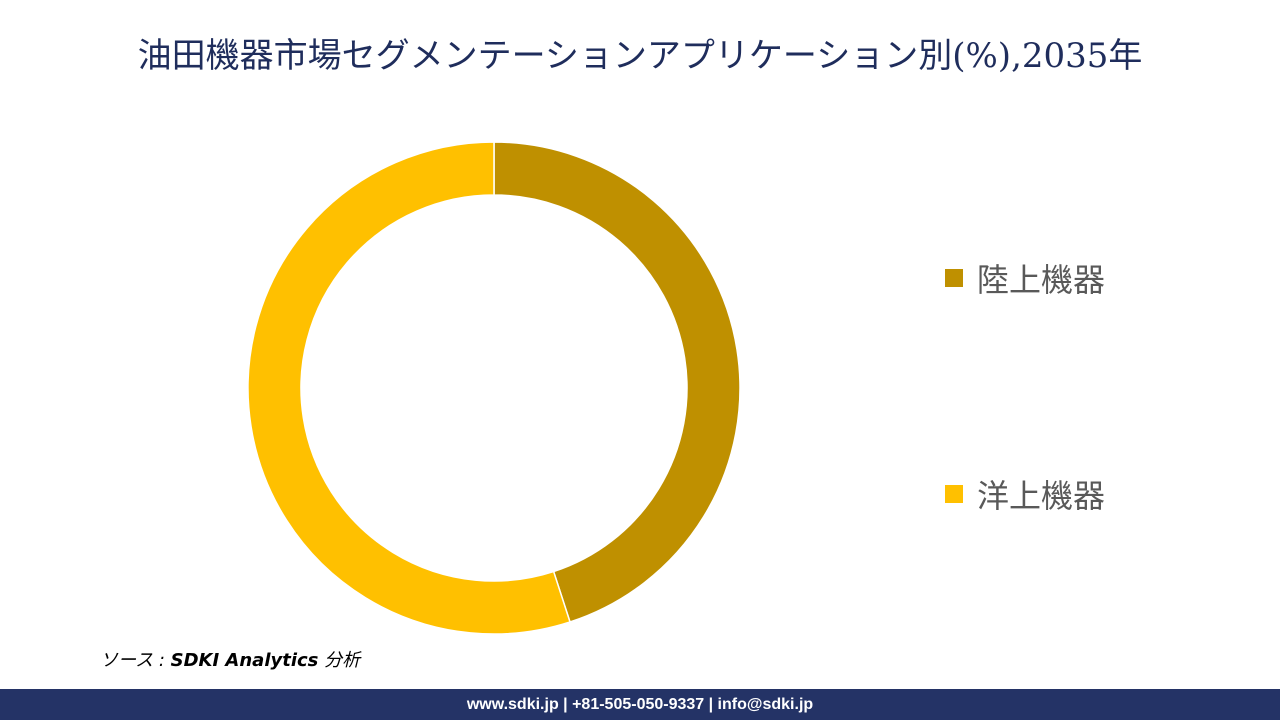 The image size is (1280, 720). I want to click on donut-slice-onshore, so click(617, 382).